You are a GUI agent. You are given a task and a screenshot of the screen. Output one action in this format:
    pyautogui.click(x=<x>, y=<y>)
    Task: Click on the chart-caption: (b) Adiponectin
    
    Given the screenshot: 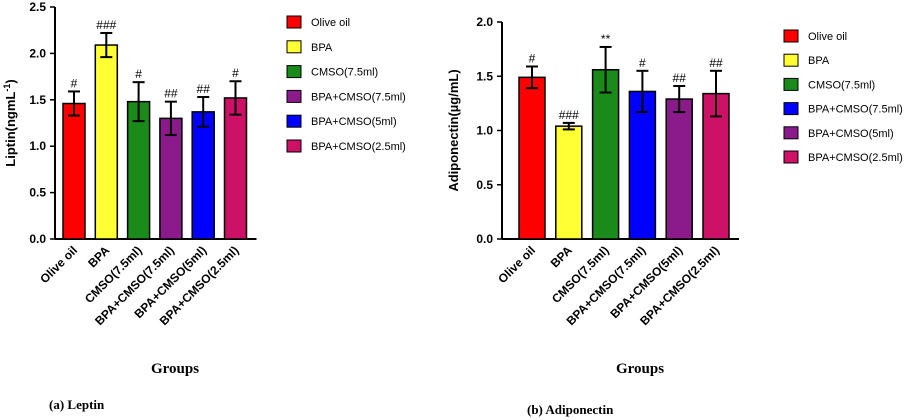 What is the action you would take?
    pyautogui.click(x=570, y=409)
    